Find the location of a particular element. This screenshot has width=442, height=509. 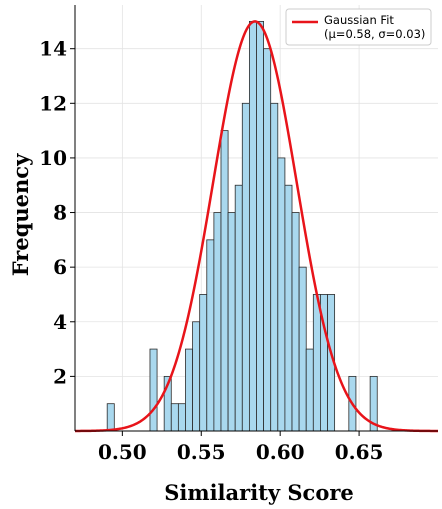

legend: Gaussian Fit (μ=0.58, σ=0.03) is located at coordinates (358, 27).